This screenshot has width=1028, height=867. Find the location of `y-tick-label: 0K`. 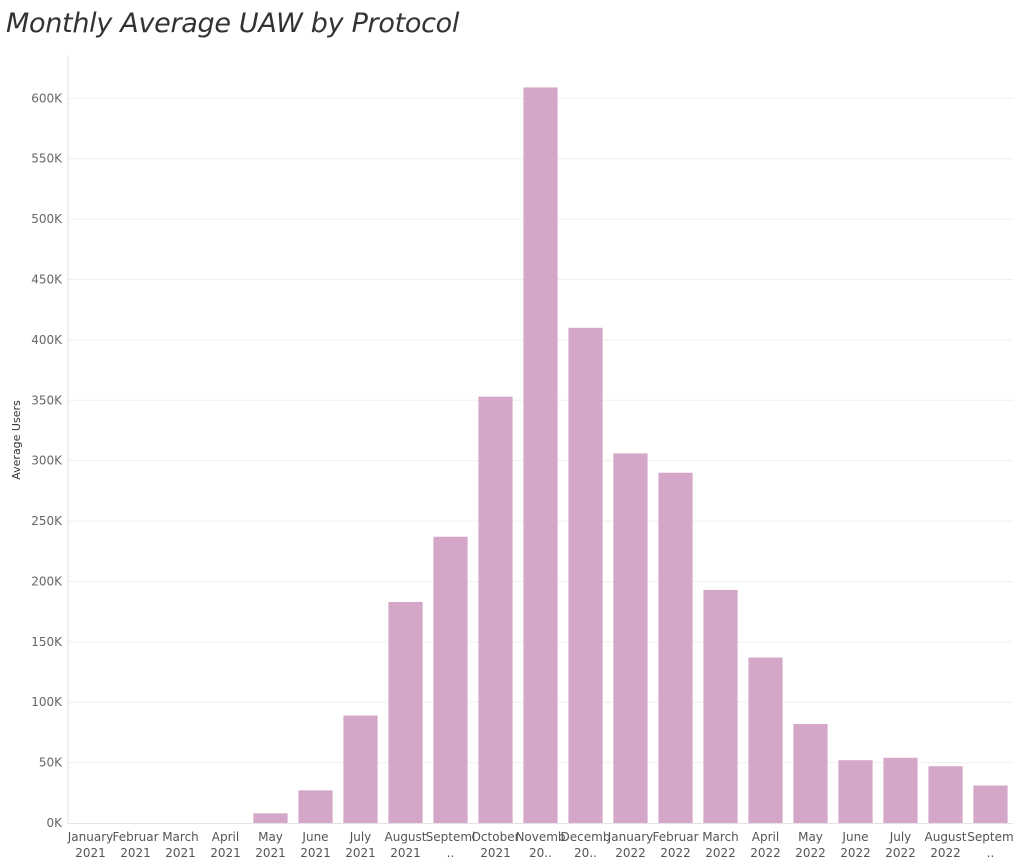

y-tick-label: 0K is located at coordinates (54, 823).